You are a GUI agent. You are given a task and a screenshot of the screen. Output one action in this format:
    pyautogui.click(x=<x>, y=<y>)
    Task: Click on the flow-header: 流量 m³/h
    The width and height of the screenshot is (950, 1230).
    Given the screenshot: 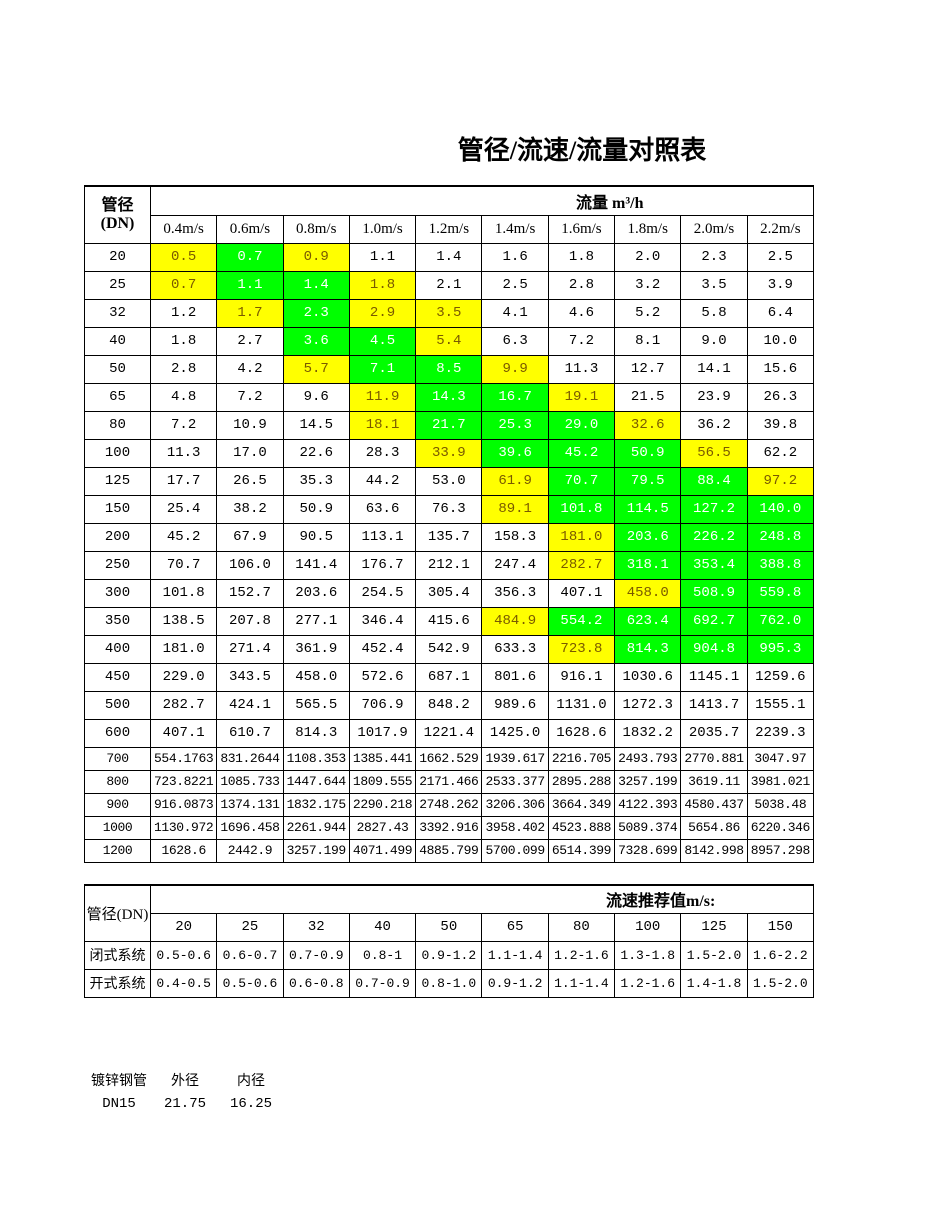 What is the action you would take?
    pyautogui.click(x=482, y=200)
    